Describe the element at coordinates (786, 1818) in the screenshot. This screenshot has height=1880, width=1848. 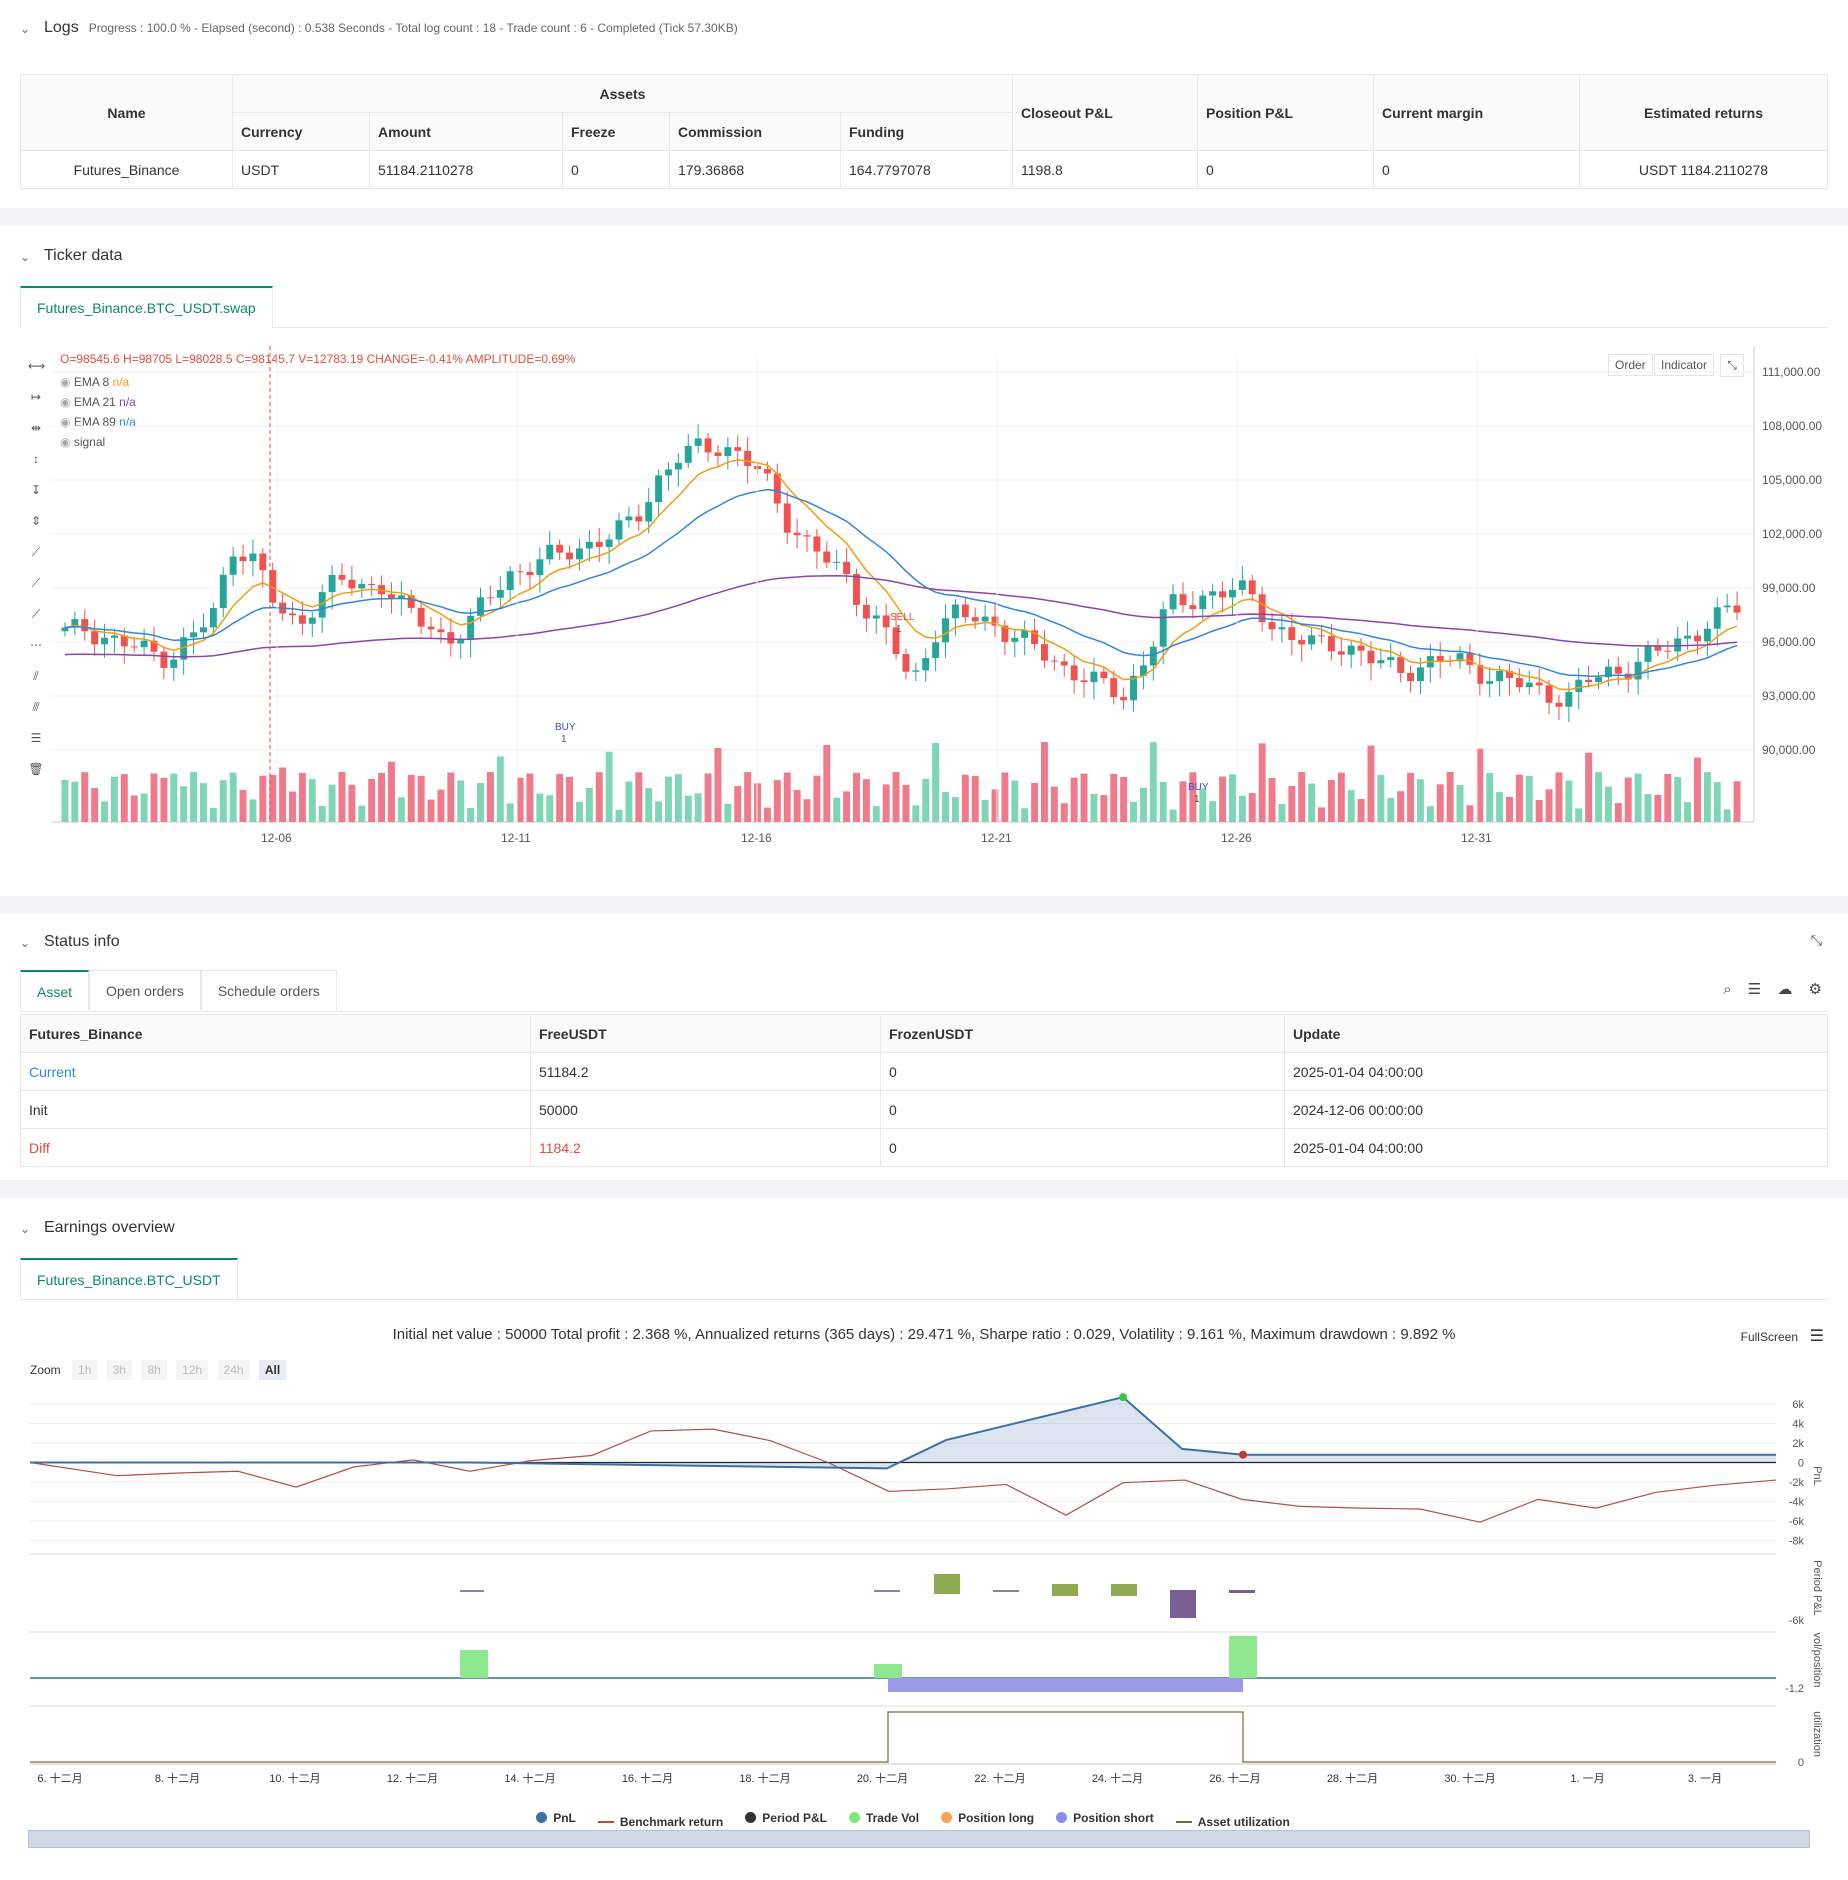
I see `legend-item: Period P&L` at that location.